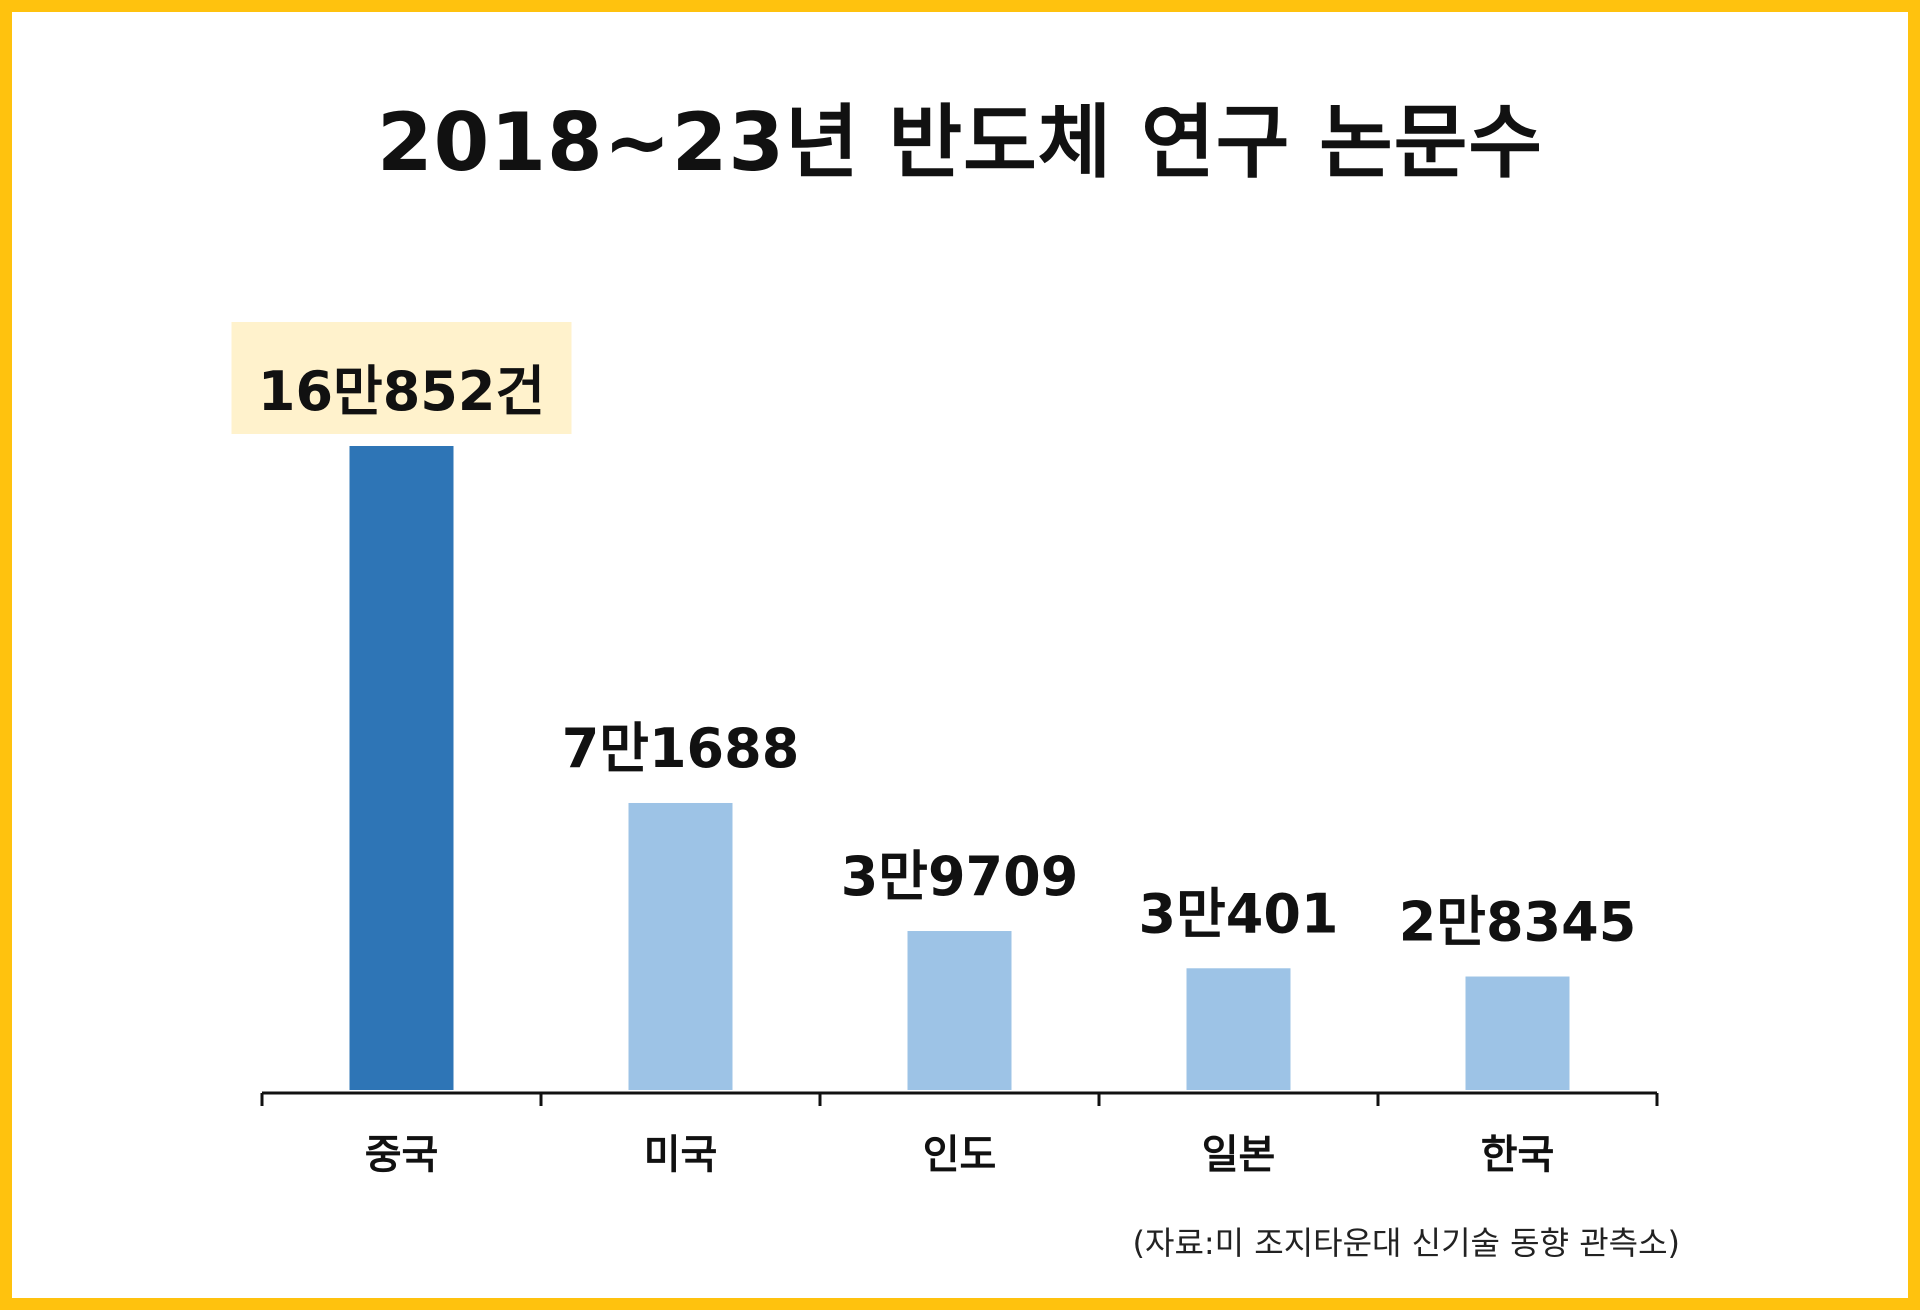  What do you see at coordinates (1406, 1243) in the screenshot?
I see `source-note: (자료:미 조지타운대 신기술 동향 관측소)` at bounding box center [1406, 1243].